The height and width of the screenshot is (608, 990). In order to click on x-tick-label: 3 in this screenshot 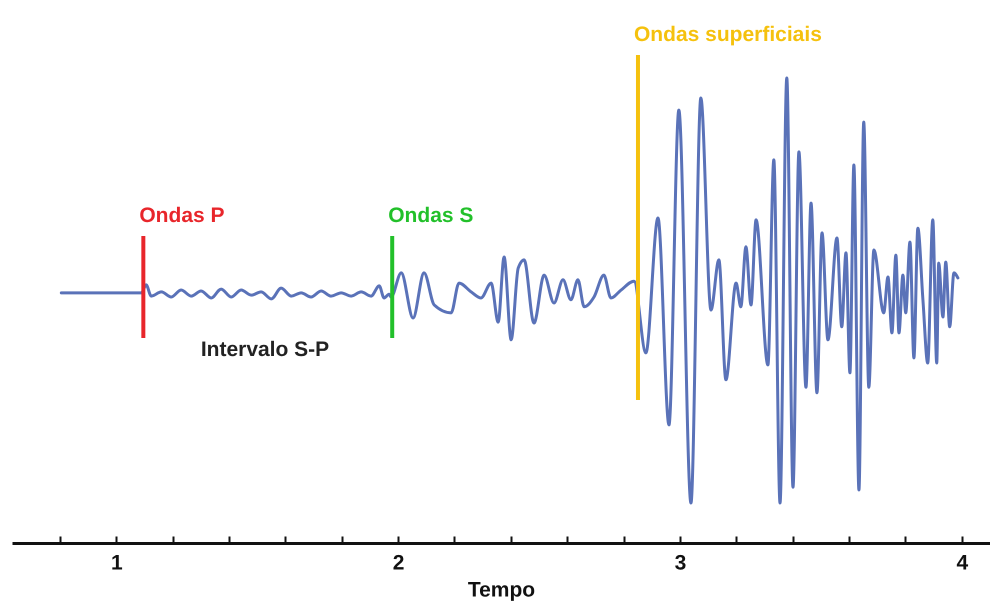, I will do `click(680, 563)`.